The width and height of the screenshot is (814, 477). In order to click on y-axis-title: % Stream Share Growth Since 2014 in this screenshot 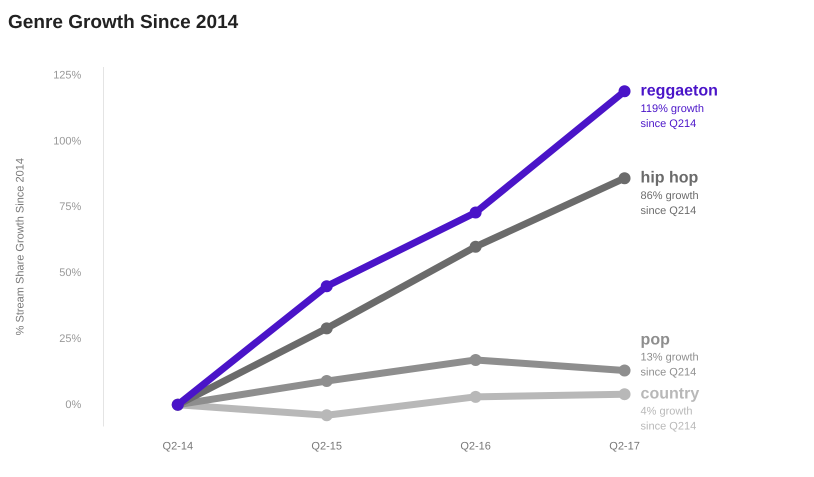, I will do `click(20, 247)`.